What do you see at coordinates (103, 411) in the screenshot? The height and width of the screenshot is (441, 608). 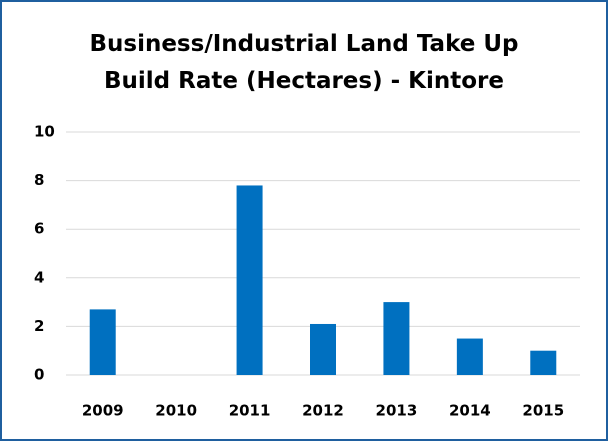 I see `x-tick-label: 2009` at bounding box center [103, 411].